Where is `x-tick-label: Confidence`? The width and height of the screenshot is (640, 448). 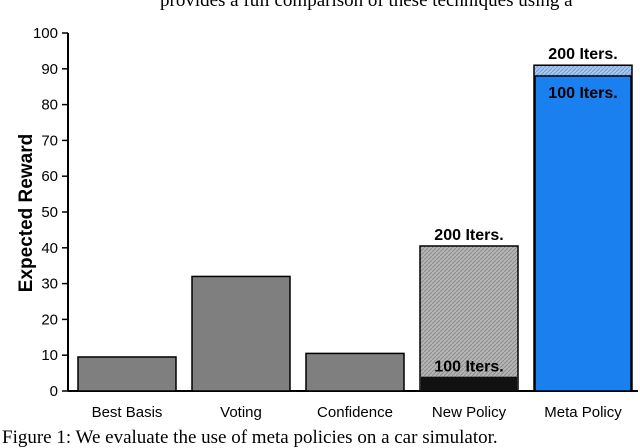
x-tick-label: Confidence is located at coordinates (355, 412).